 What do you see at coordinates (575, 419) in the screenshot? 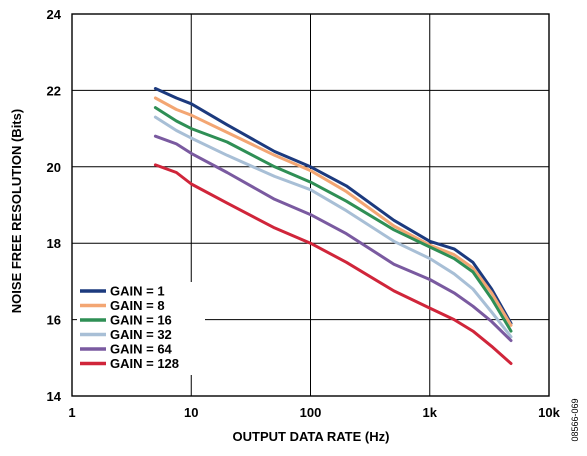
I see `figure-id: 08566-069` at bounding box center [575, 419].